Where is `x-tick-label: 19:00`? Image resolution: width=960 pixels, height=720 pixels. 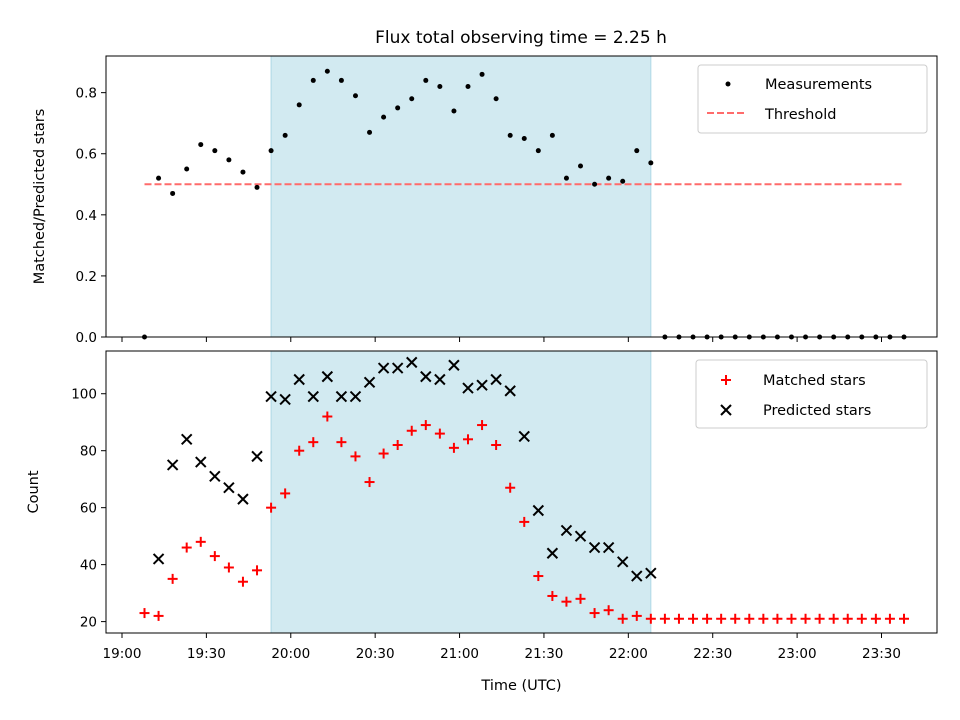
x-tick-label: 19:00 is located at coordinates (122, 654).